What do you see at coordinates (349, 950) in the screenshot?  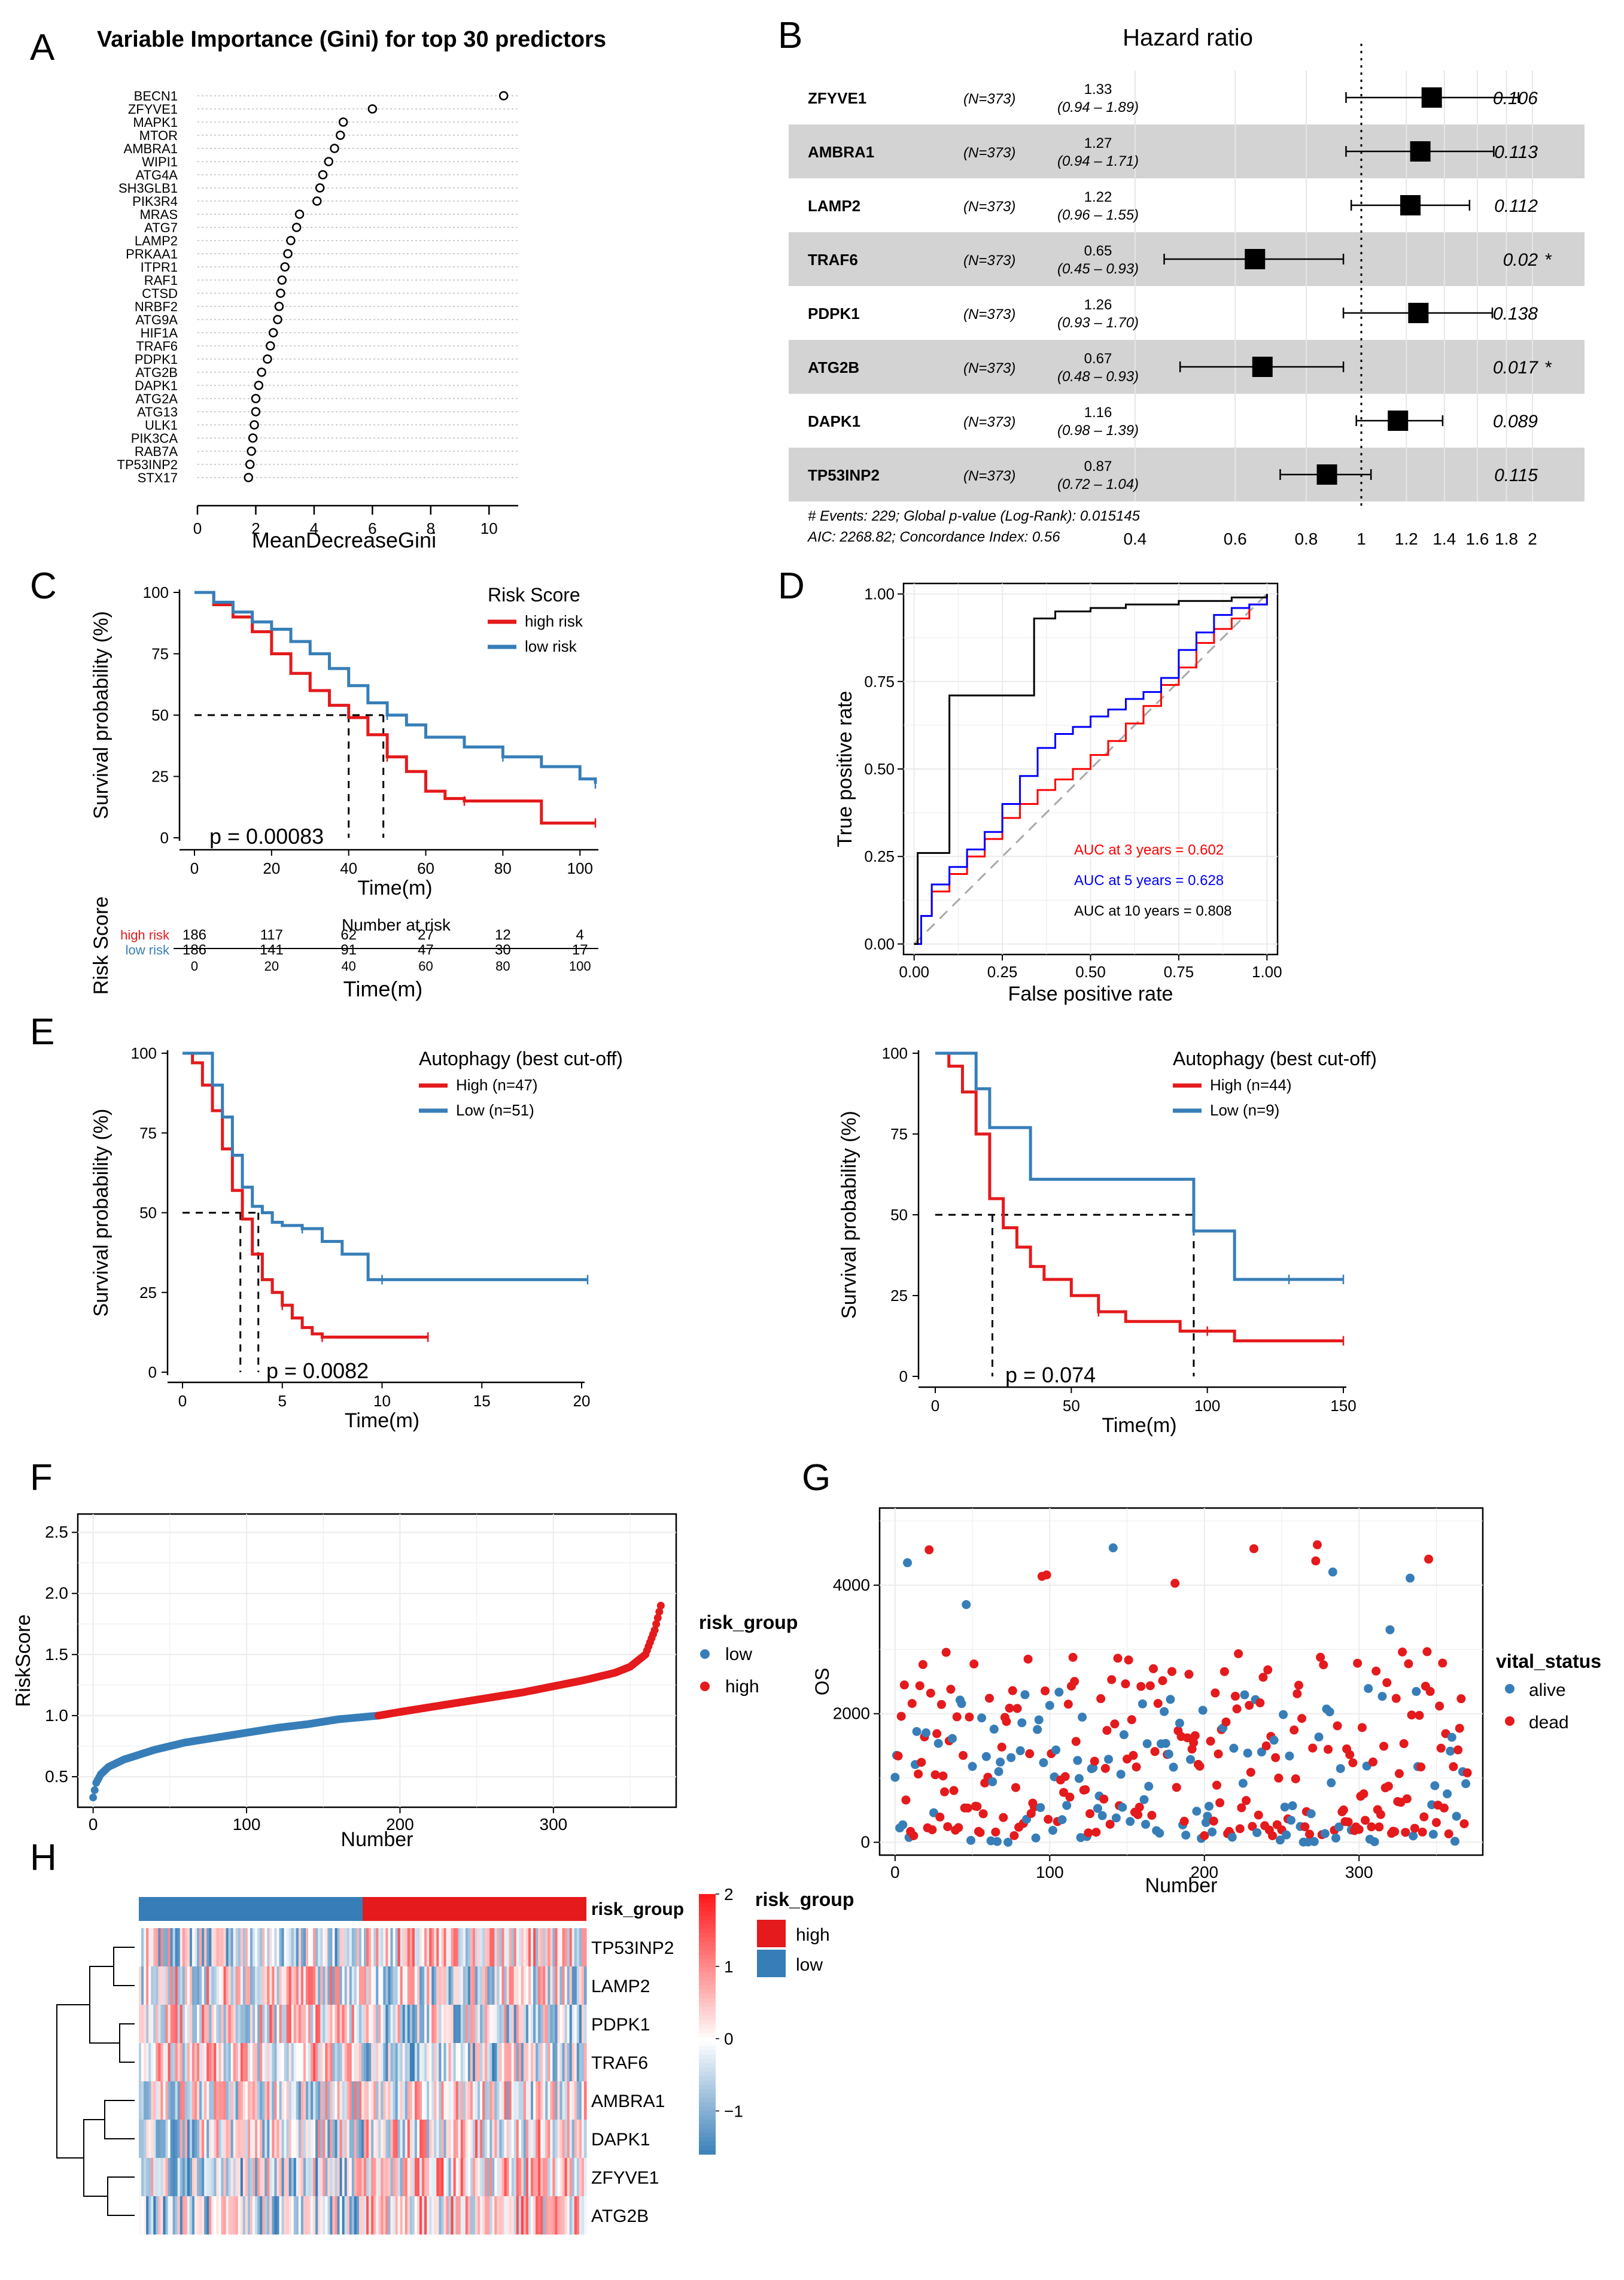 I see `risk-table-count: 91` at bounding box center [349, 950].